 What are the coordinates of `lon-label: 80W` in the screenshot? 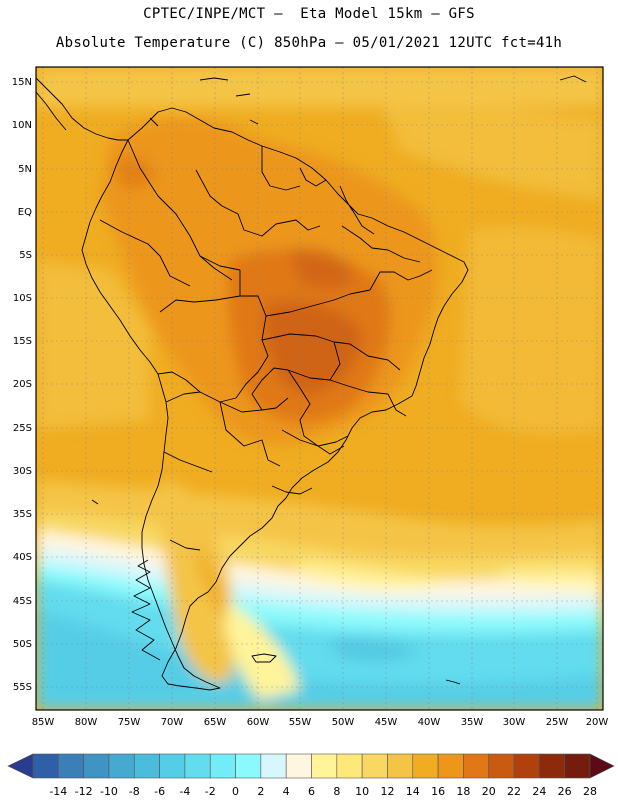 It's located at (86, 722).